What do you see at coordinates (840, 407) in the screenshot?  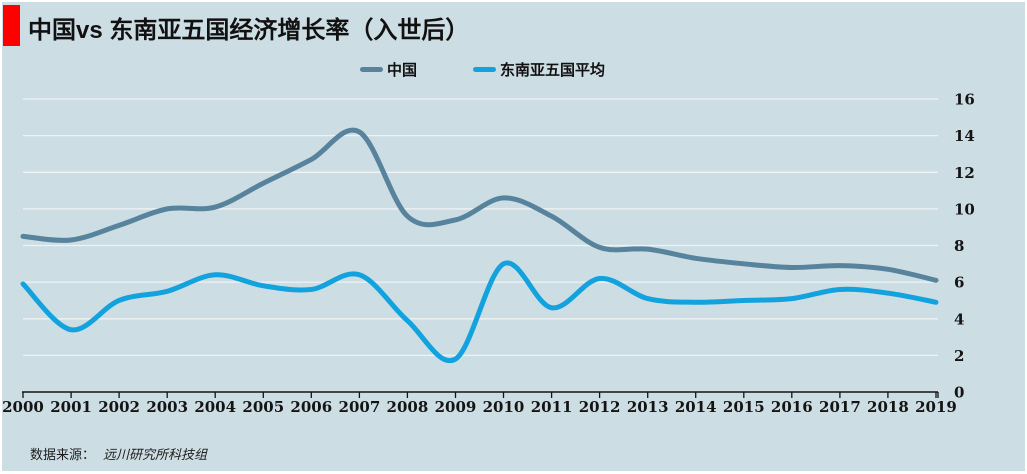 I see `svg-text: 2017` at bounding box center [840, 407].